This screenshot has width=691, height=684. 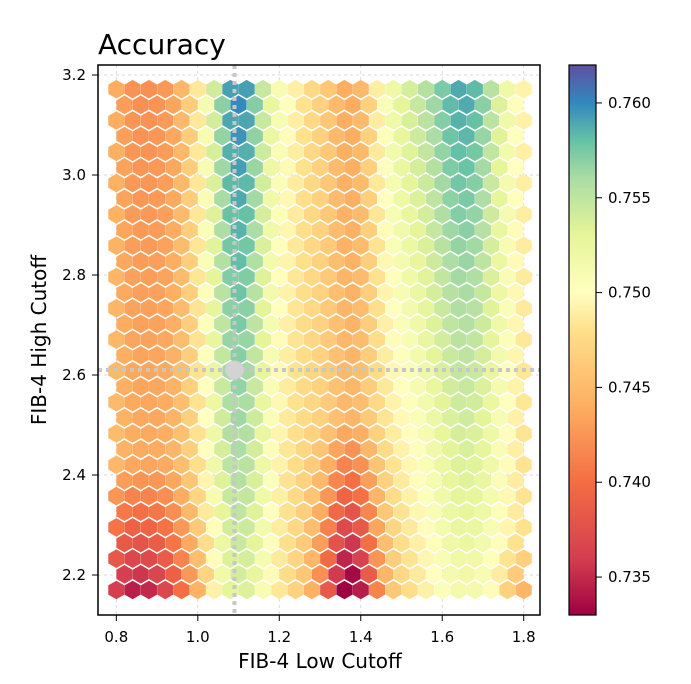 I want to click on colorbar-frame, so click(x=582, y=340).